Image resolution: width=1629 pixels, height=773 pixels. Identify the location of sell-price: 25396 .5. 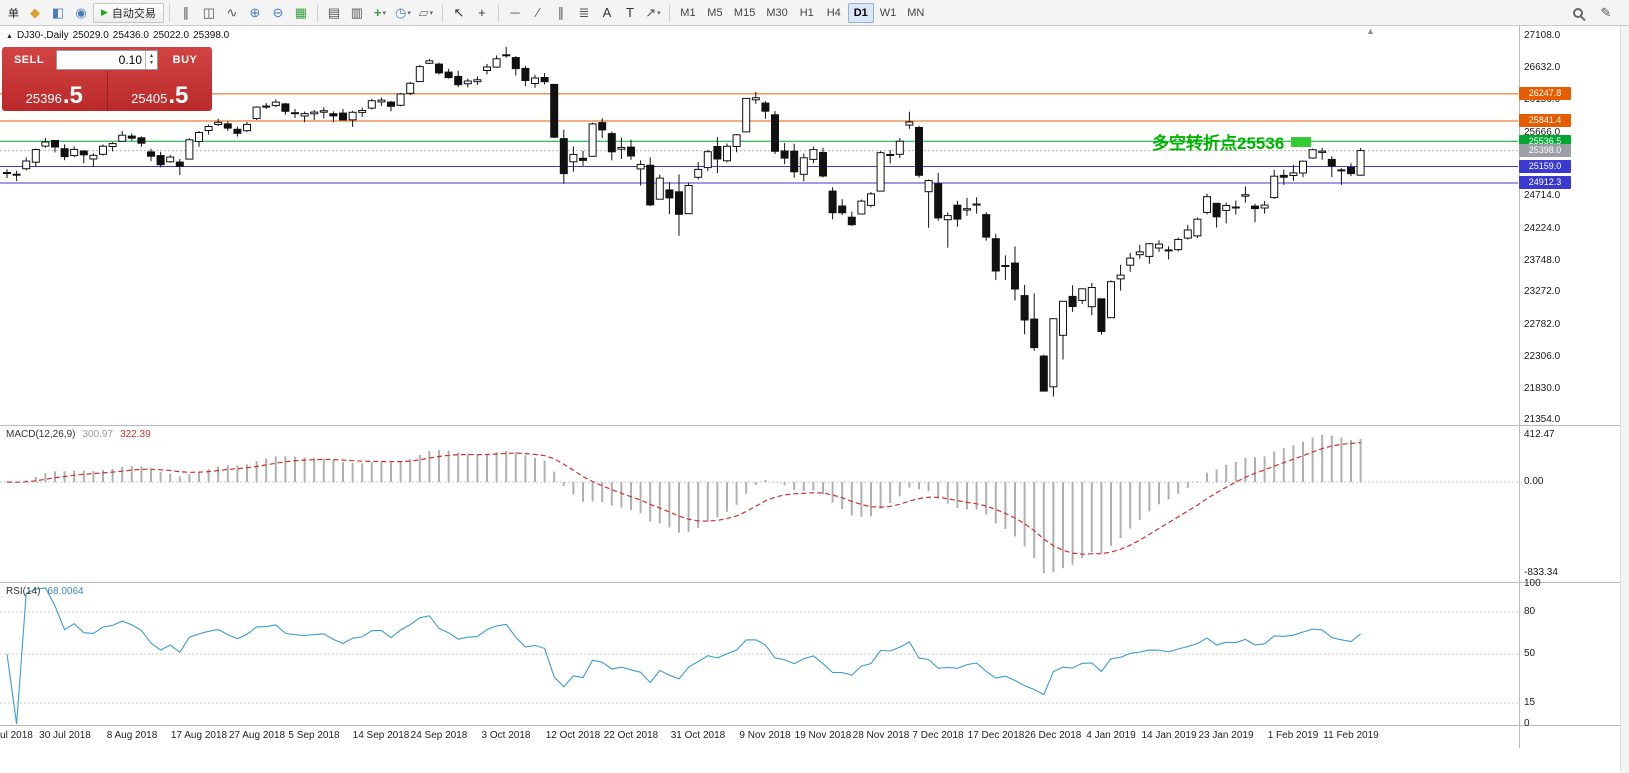
(54, 91).